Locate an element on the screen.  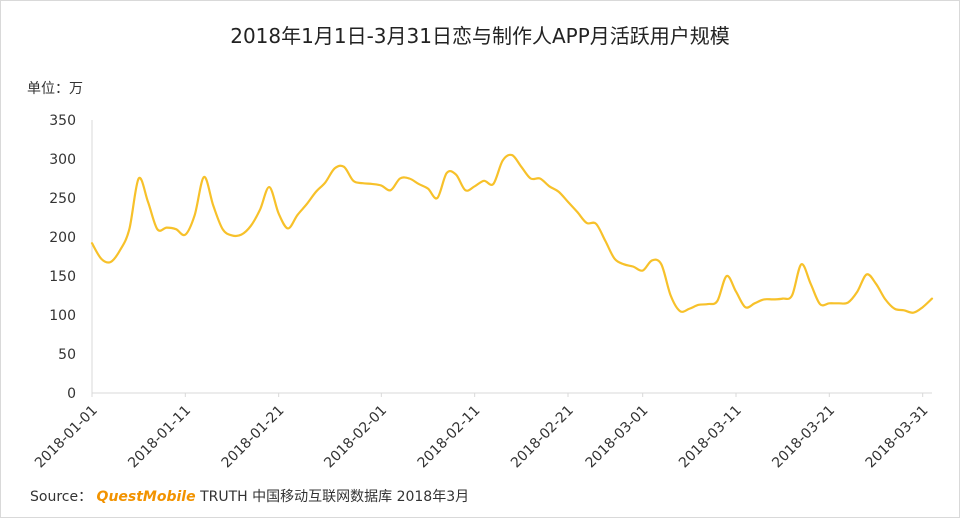
y-tick-label: 50 is located at coordinates (67, 355).